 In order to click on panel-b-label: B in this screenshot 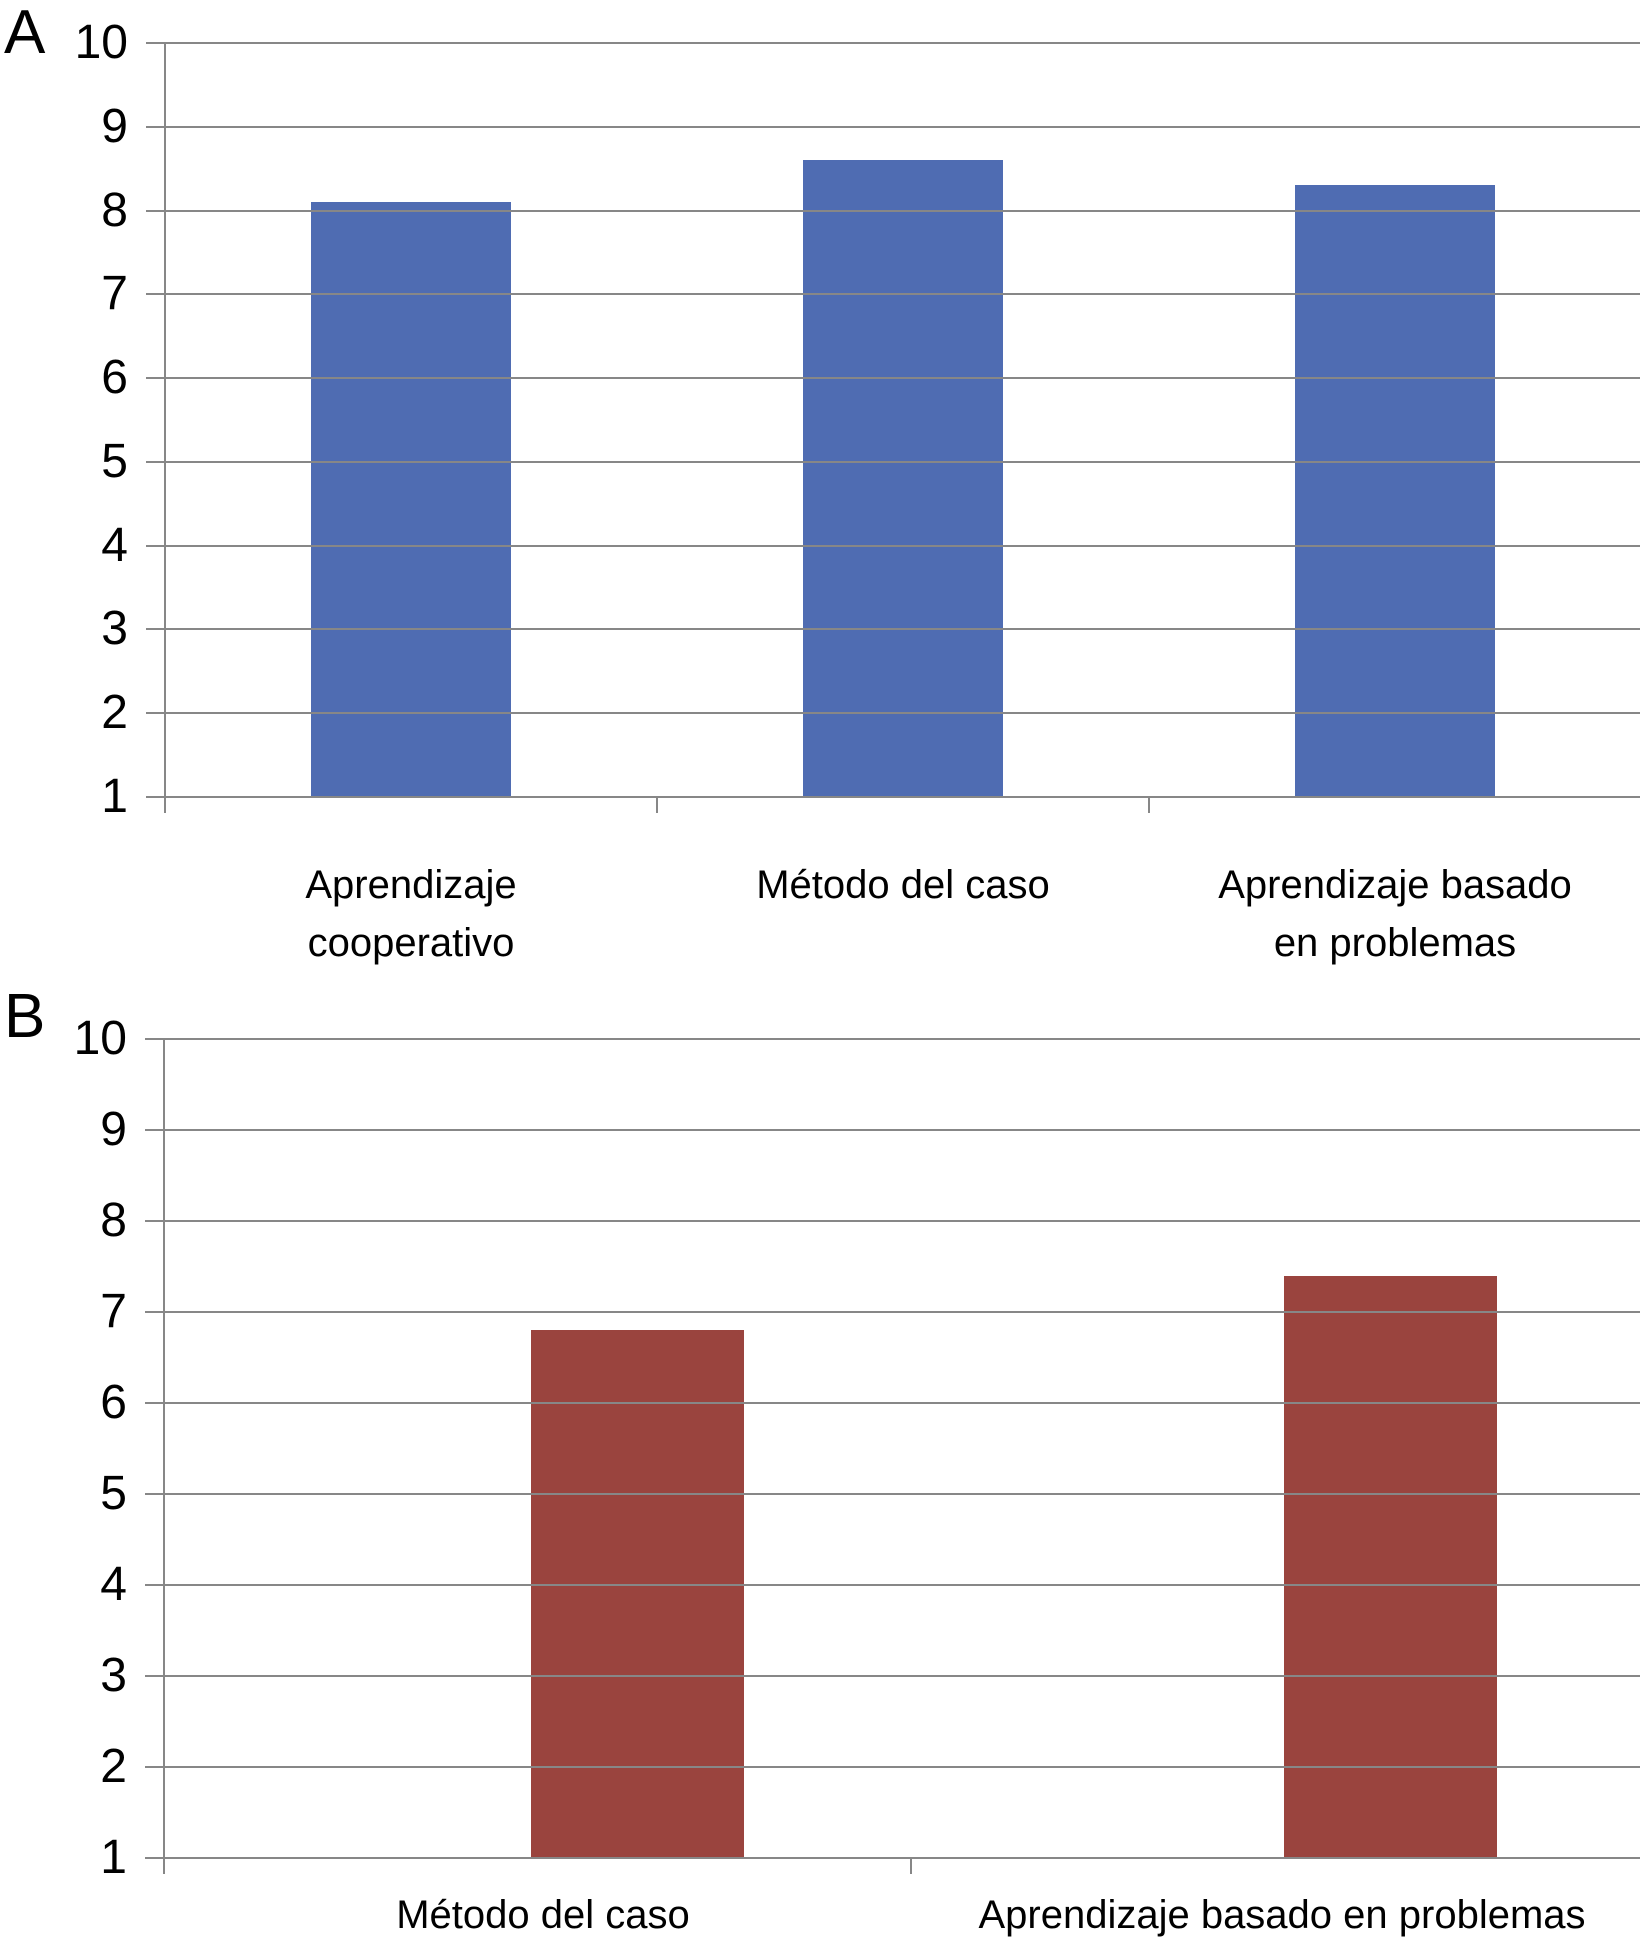, I will do `click(25, 1016)`.